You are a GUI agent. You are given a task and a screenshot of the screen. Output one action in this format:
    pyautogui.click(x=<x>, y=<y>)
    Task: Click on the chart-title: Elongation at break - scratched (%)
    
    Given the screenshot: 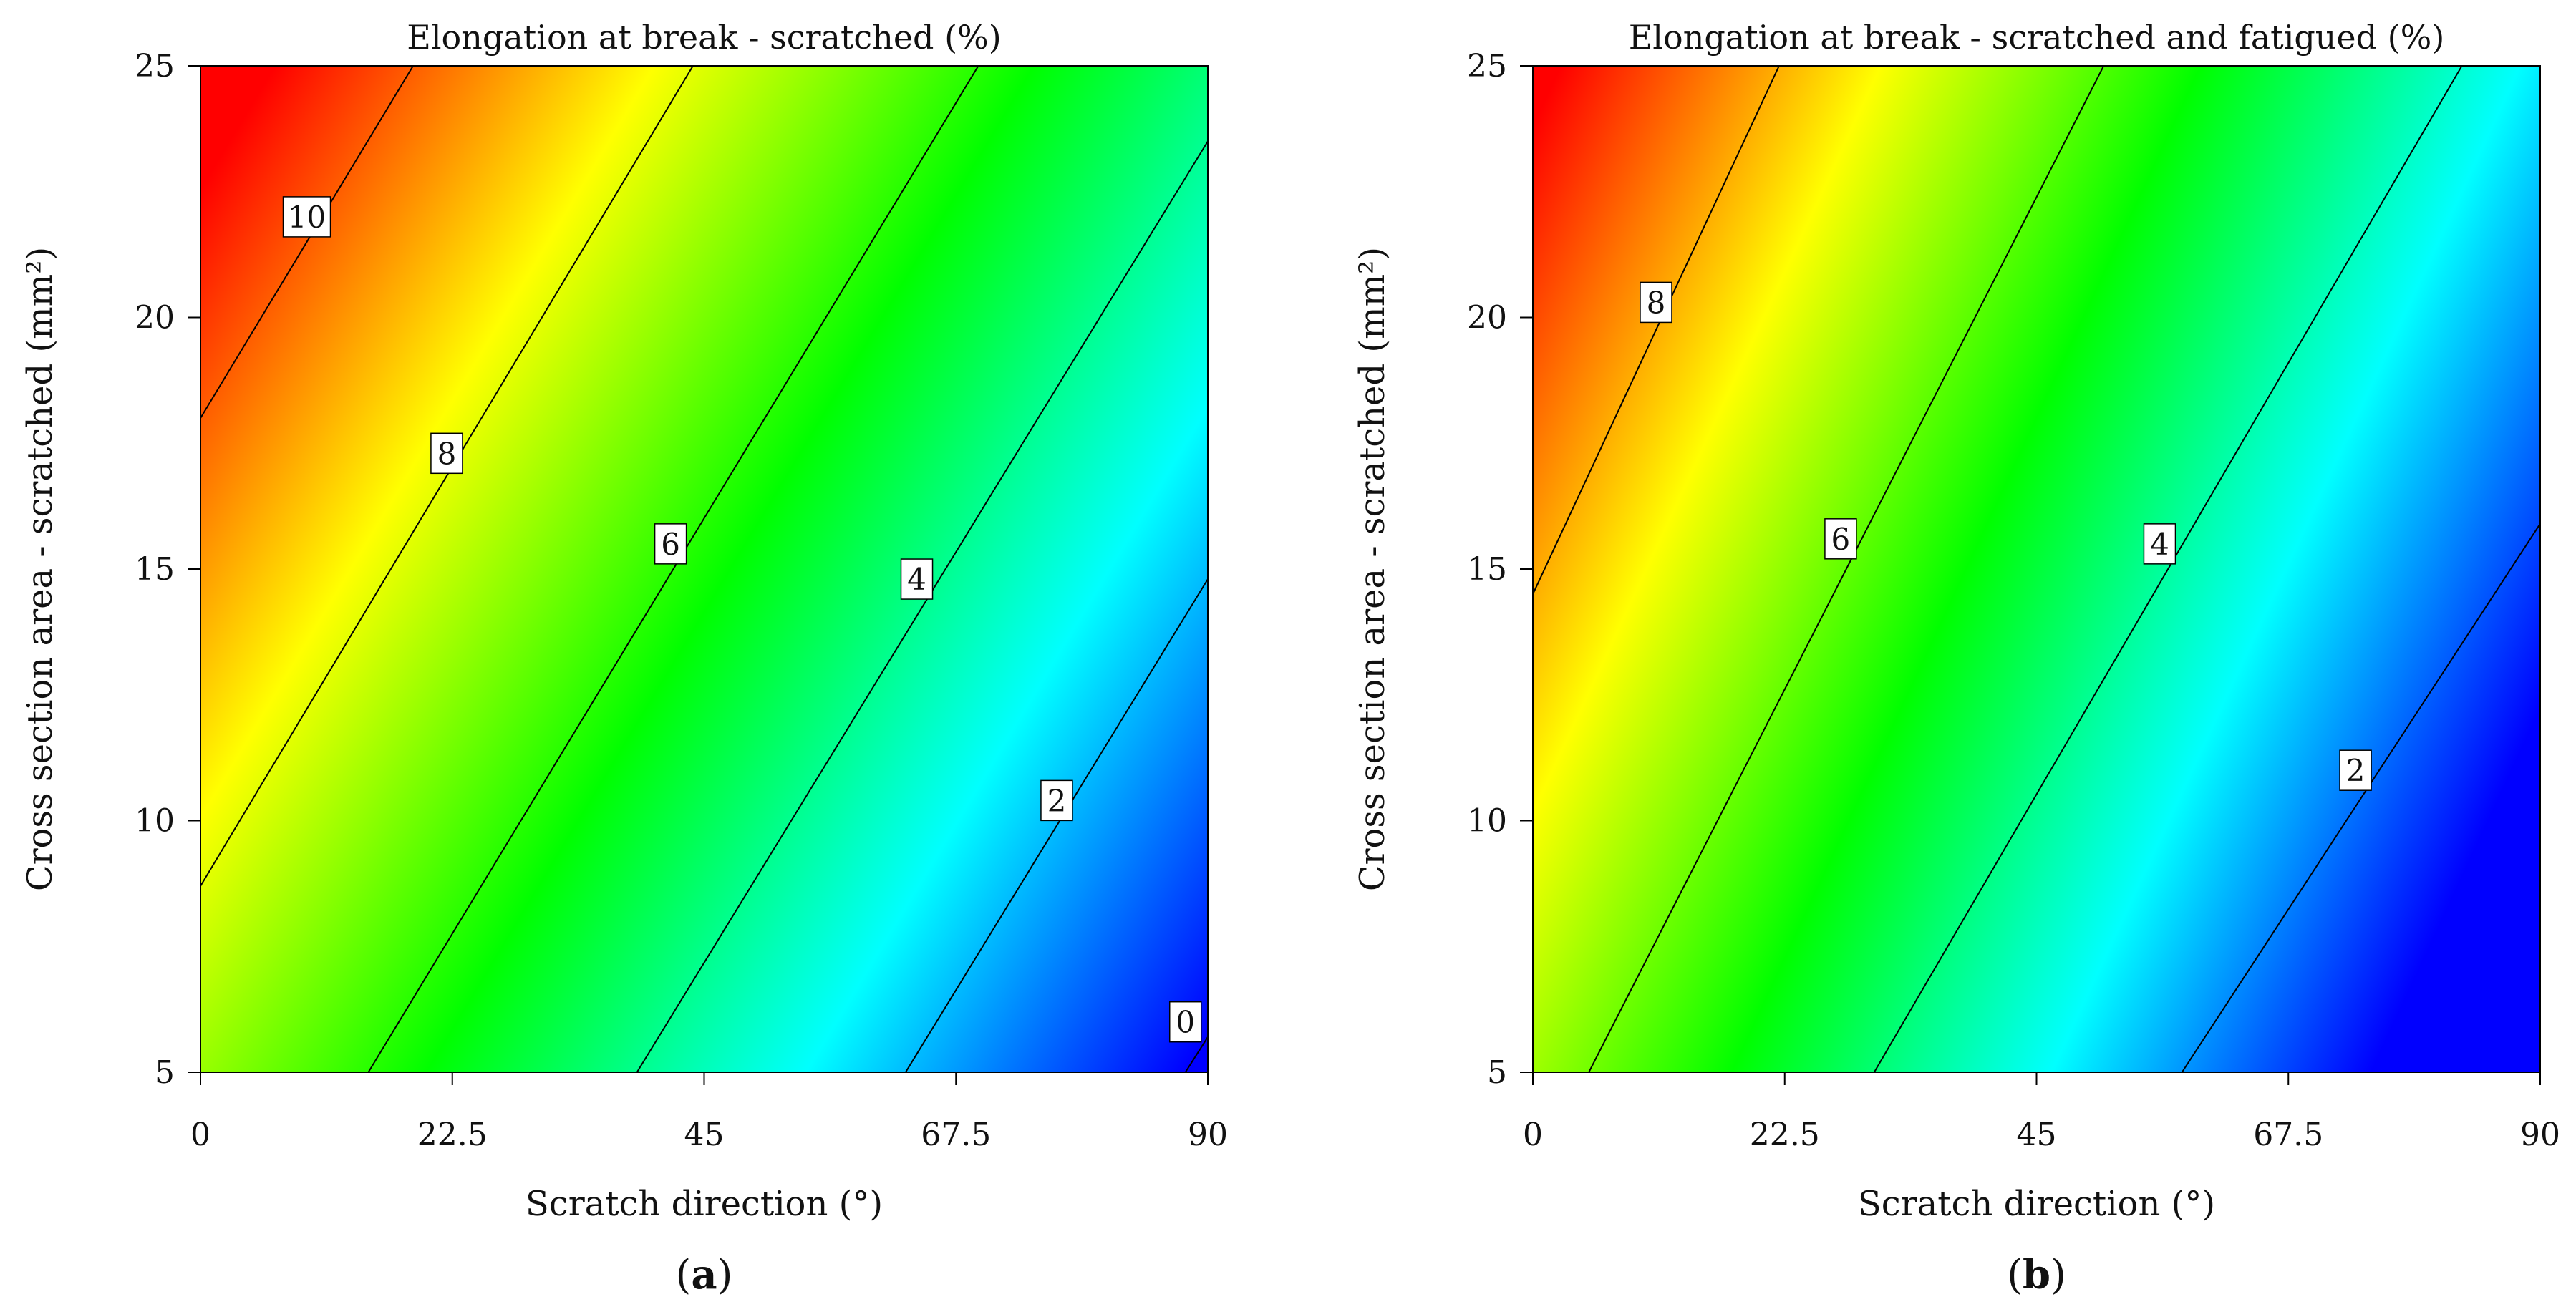 What is the action you would take?
    pyautogui.click(x=704, y=38)
    